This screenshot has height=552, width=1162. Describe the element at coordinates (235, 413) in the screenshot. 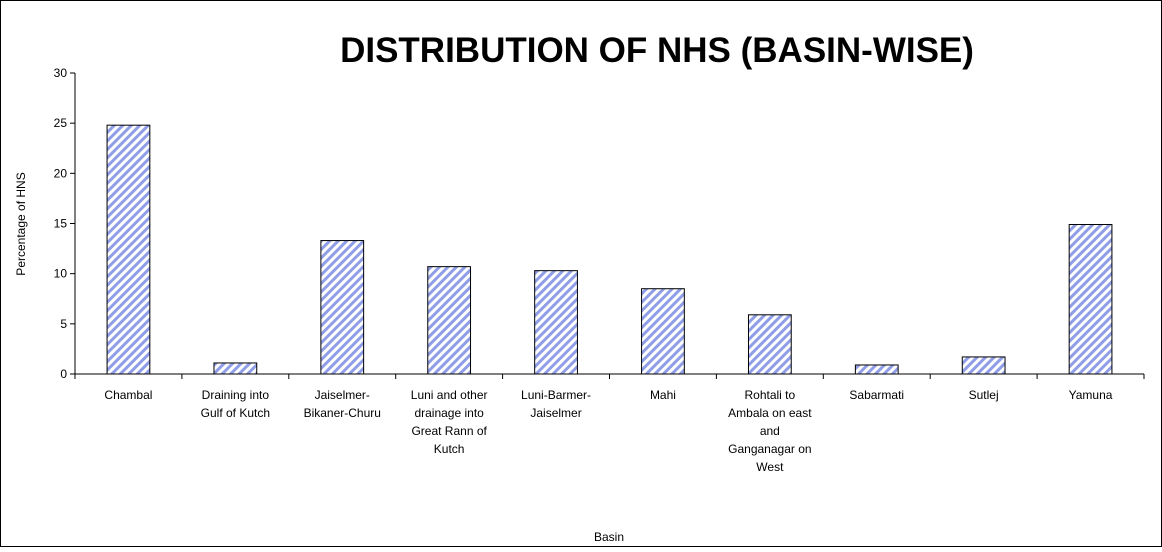

I see `category-label-line: Gulf of Kutch` at that location.